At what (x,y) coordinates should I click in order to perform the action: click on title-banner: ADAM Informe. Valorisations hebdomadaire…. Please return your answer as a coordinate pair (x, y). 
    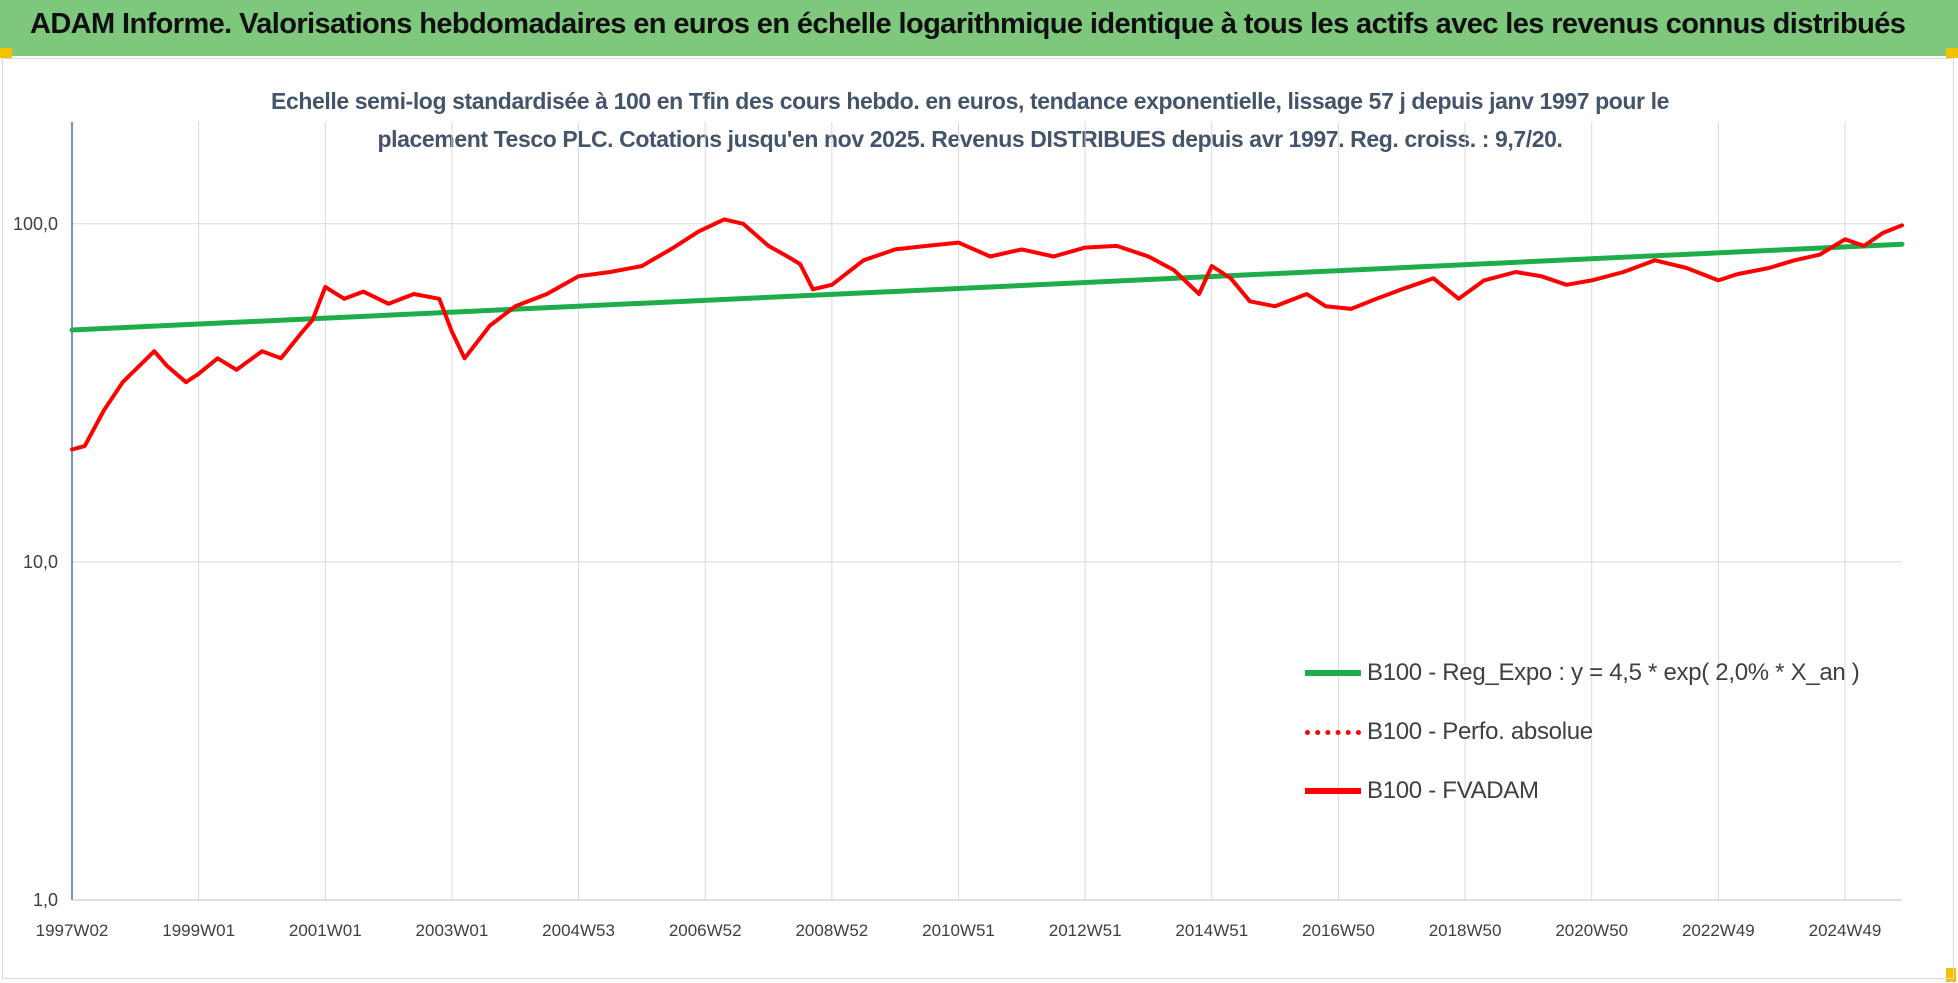
    Looking at the image, I should click on (979, 28).